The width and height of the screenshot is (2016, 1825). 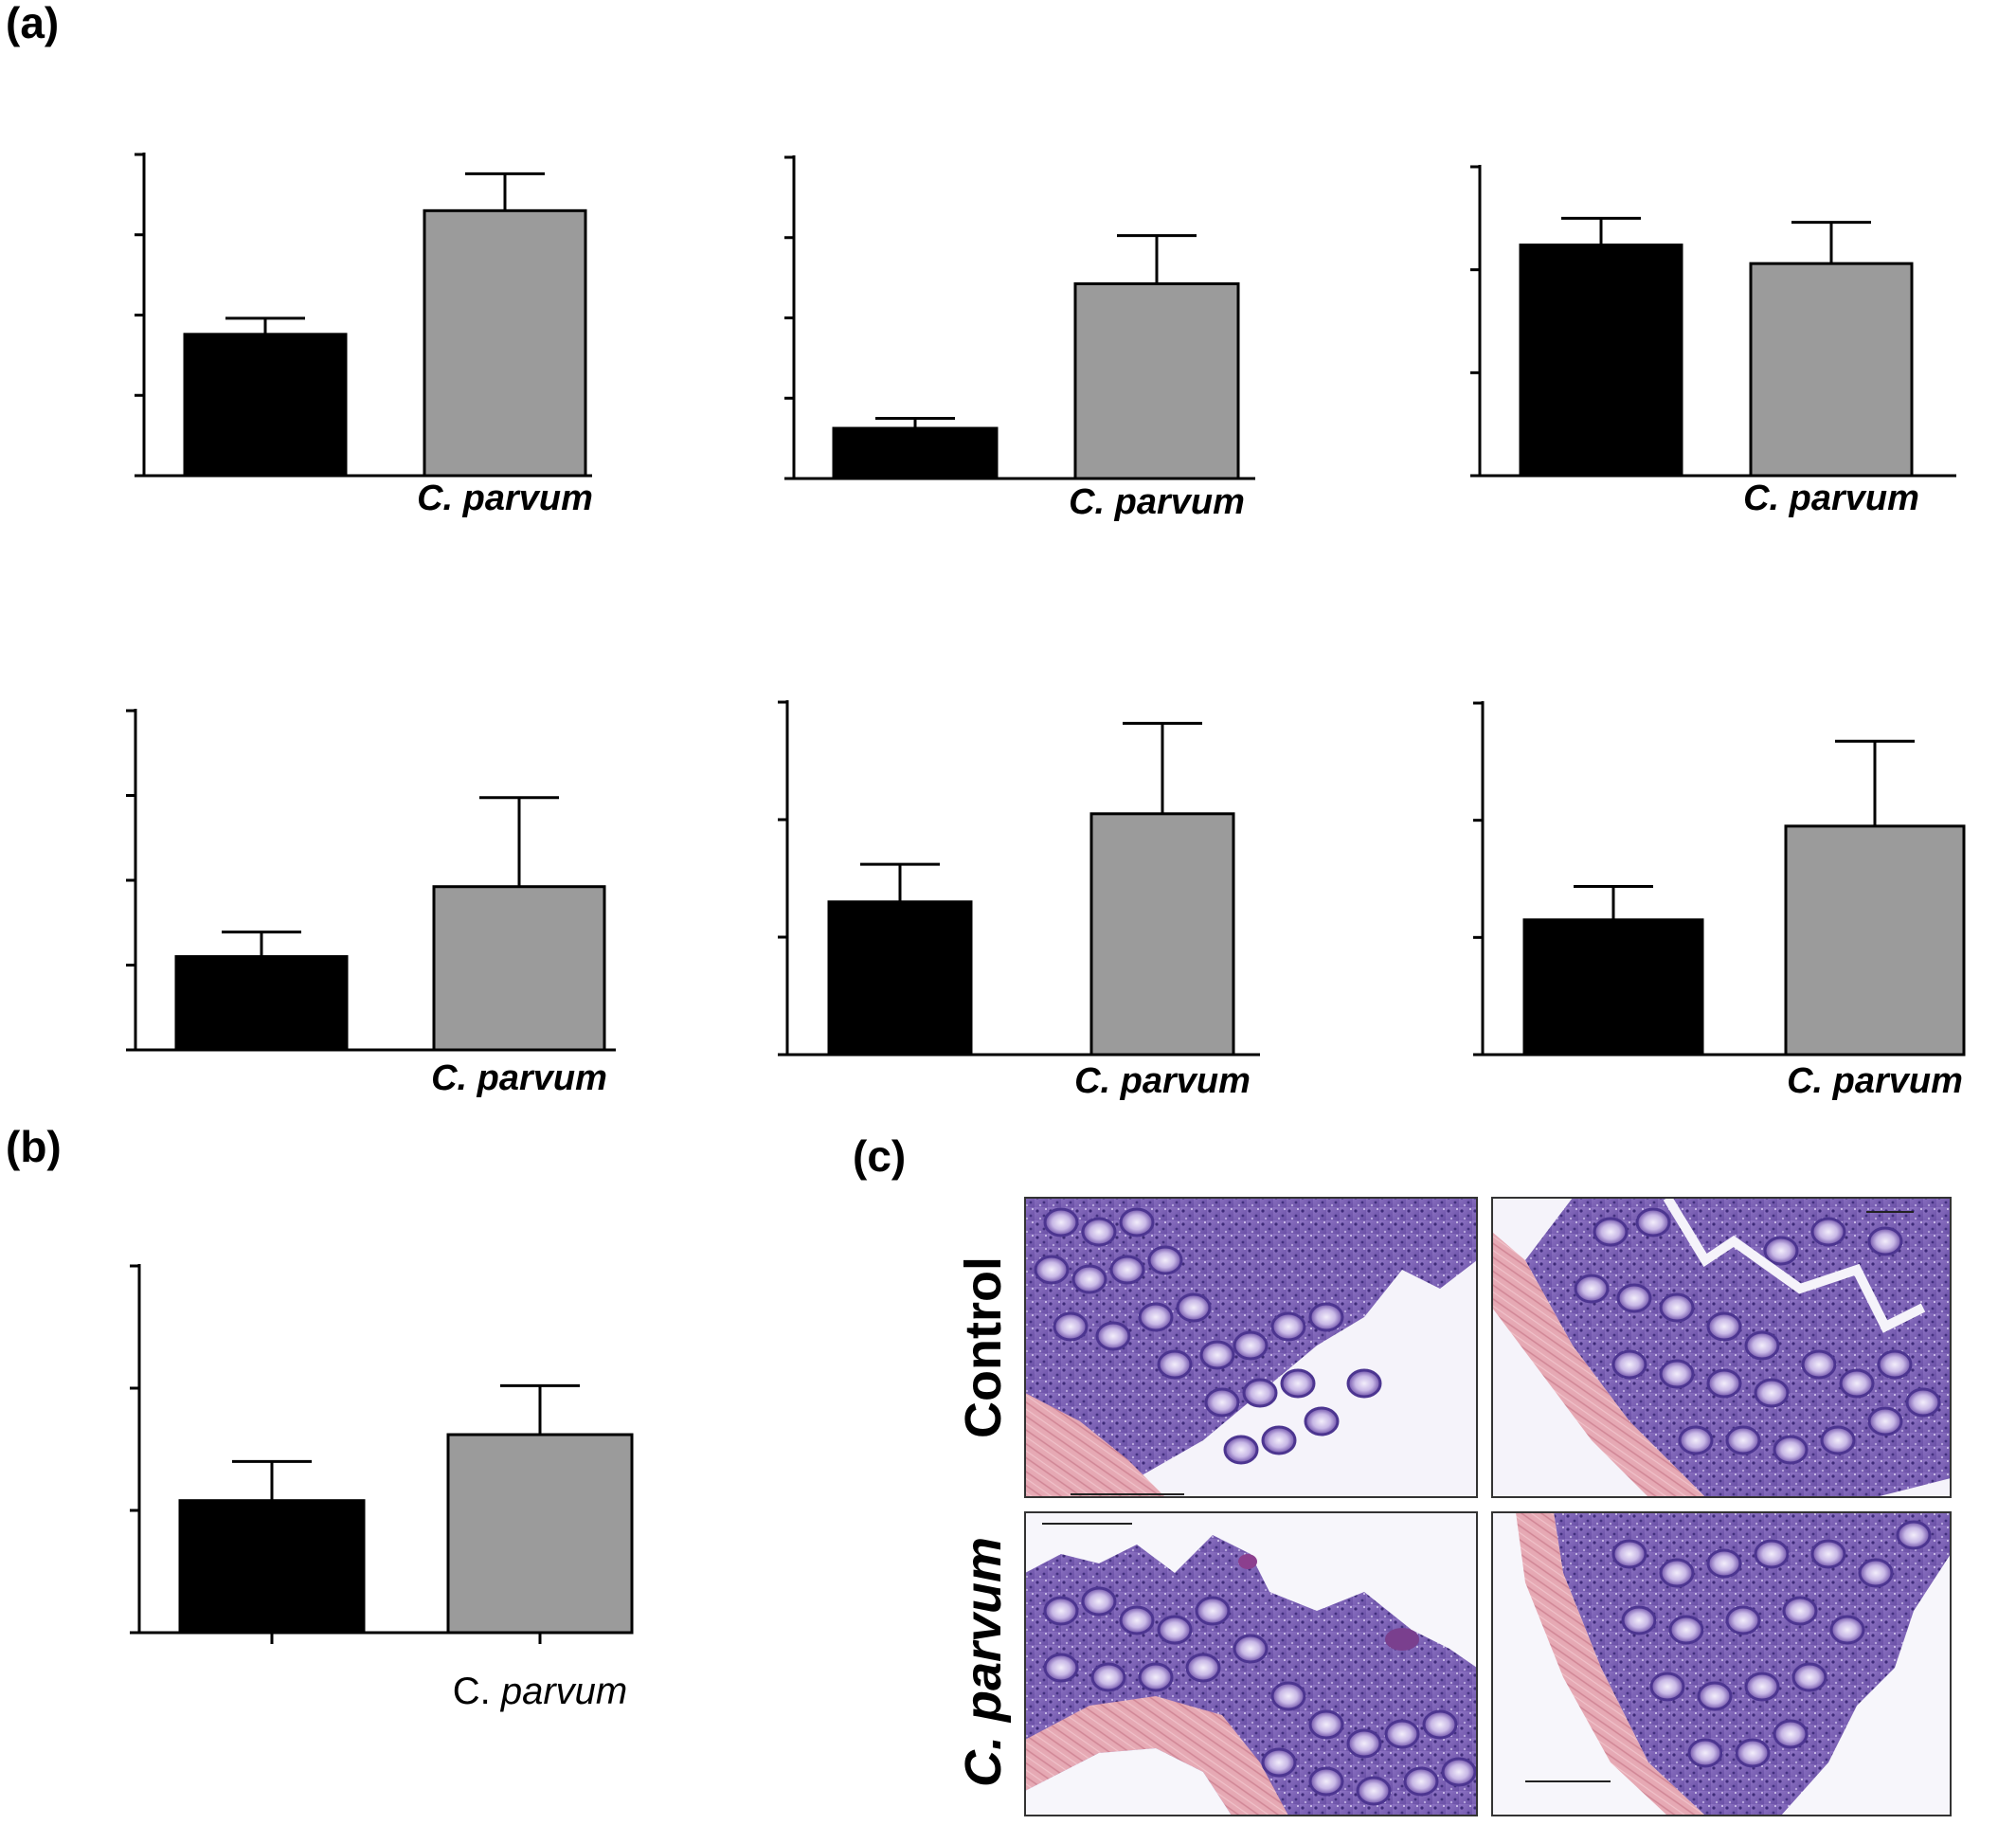 What do you see at coordinates (382, 1488) in the screenshot?
I see `chart-mpo: C. parvum` at bounding box center [382, 1488].